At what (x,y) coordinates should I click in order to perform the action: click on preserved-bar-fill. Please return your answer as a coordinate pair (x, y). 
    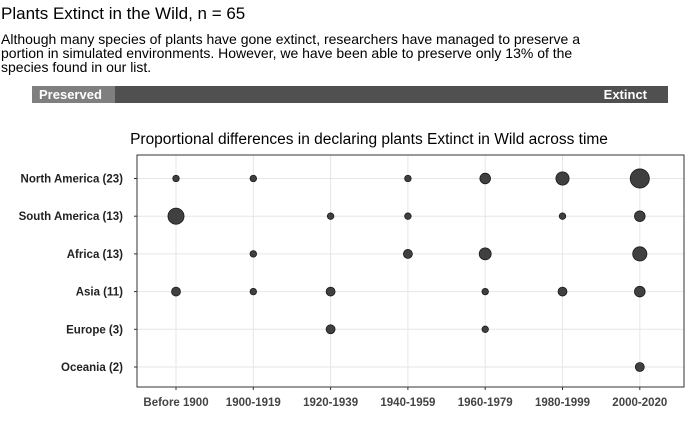
    Looking at the image, I should click on (73, 94).